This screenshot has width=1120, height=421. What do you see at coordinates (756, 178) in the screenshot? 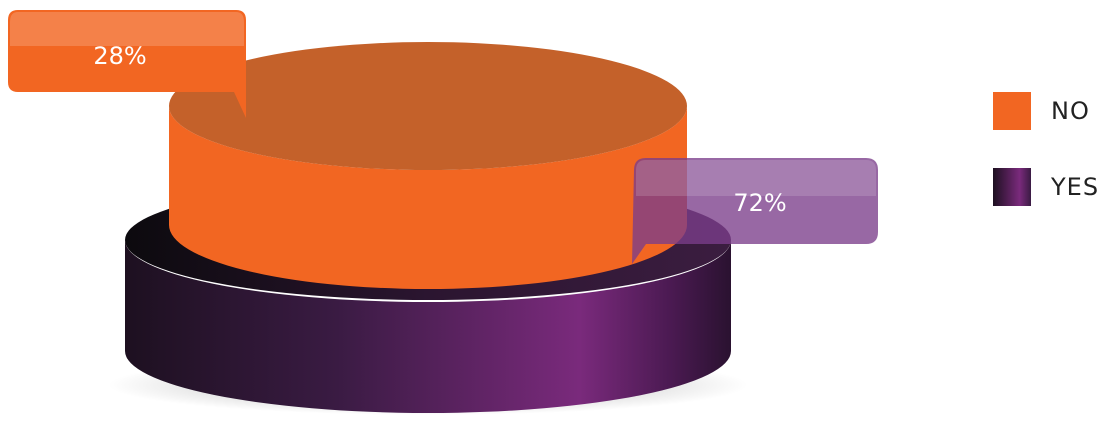
I see `callout-yes-gloss` at bounding box center [756, 178].